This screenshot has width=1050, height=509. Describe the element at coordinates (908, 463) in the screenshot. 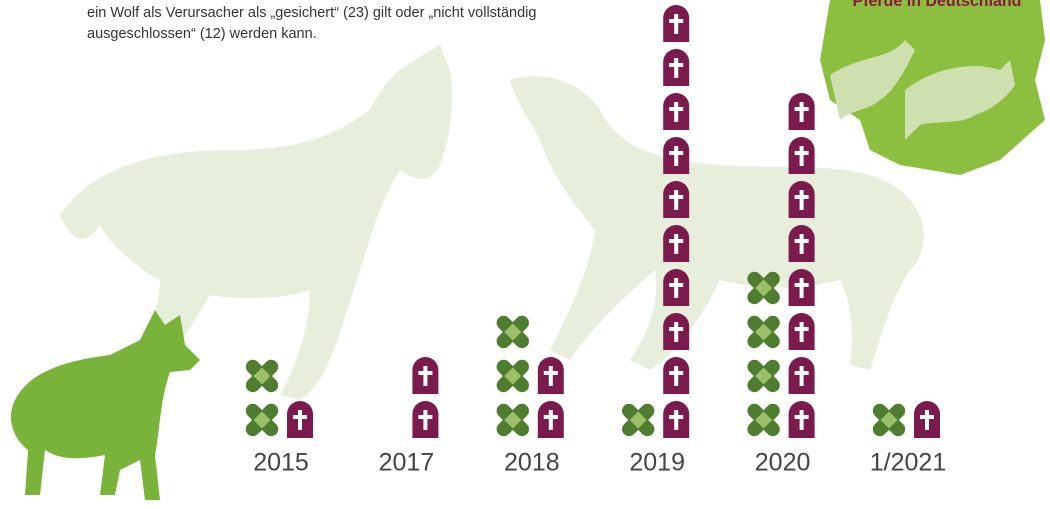

I see `x-tick-label: 1/2021` at that location.